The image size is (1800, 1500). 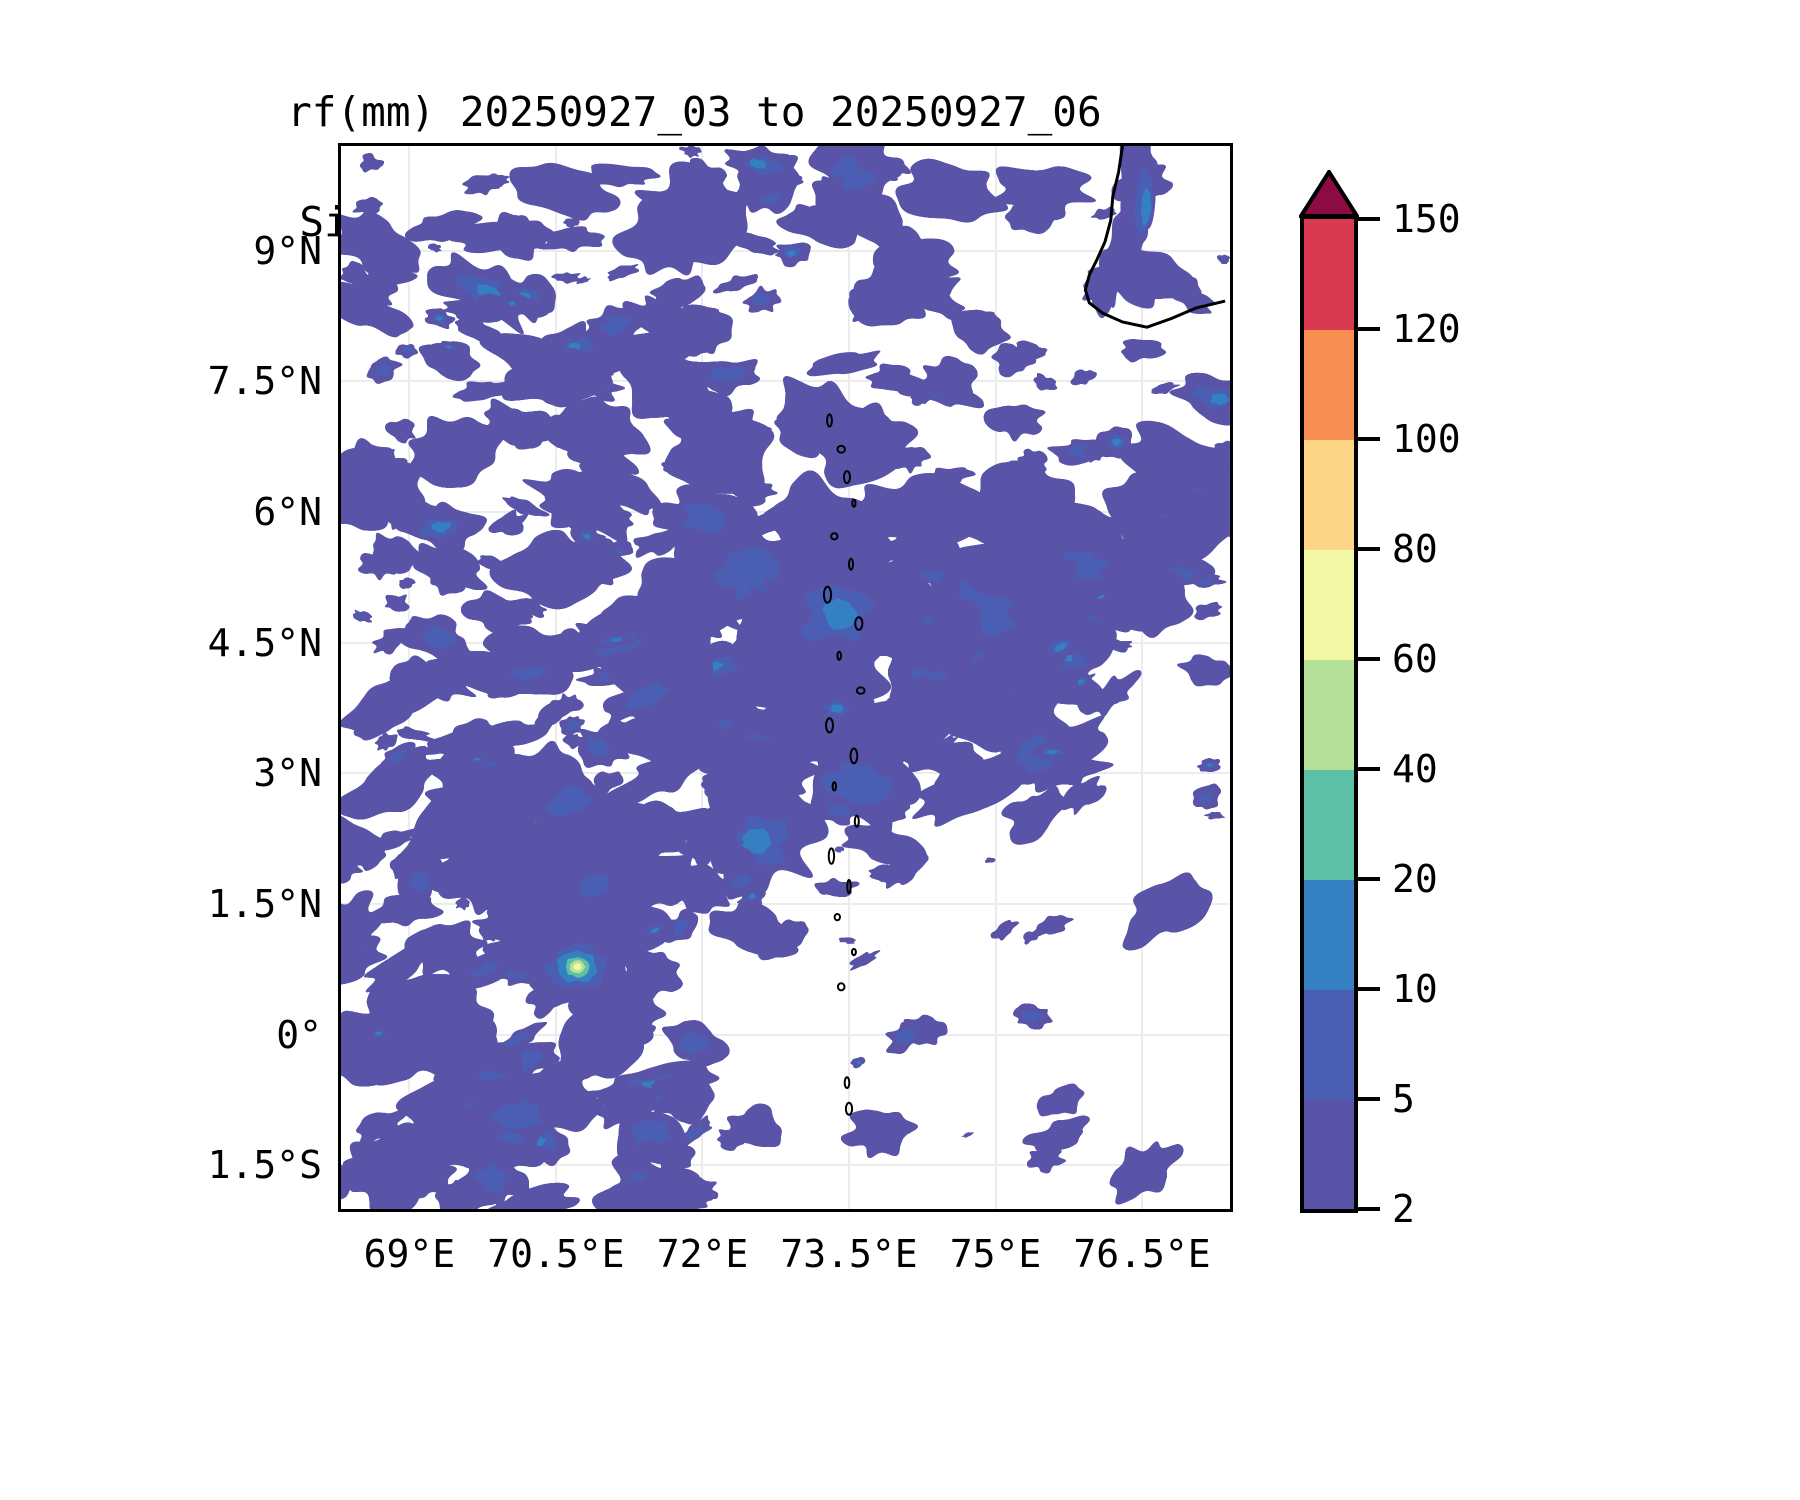 What do you see at coordinates (1142, 1254) in the screenshot?
I see `x-tick-label: 76.5°E` at bounding box center [1142, 1254].